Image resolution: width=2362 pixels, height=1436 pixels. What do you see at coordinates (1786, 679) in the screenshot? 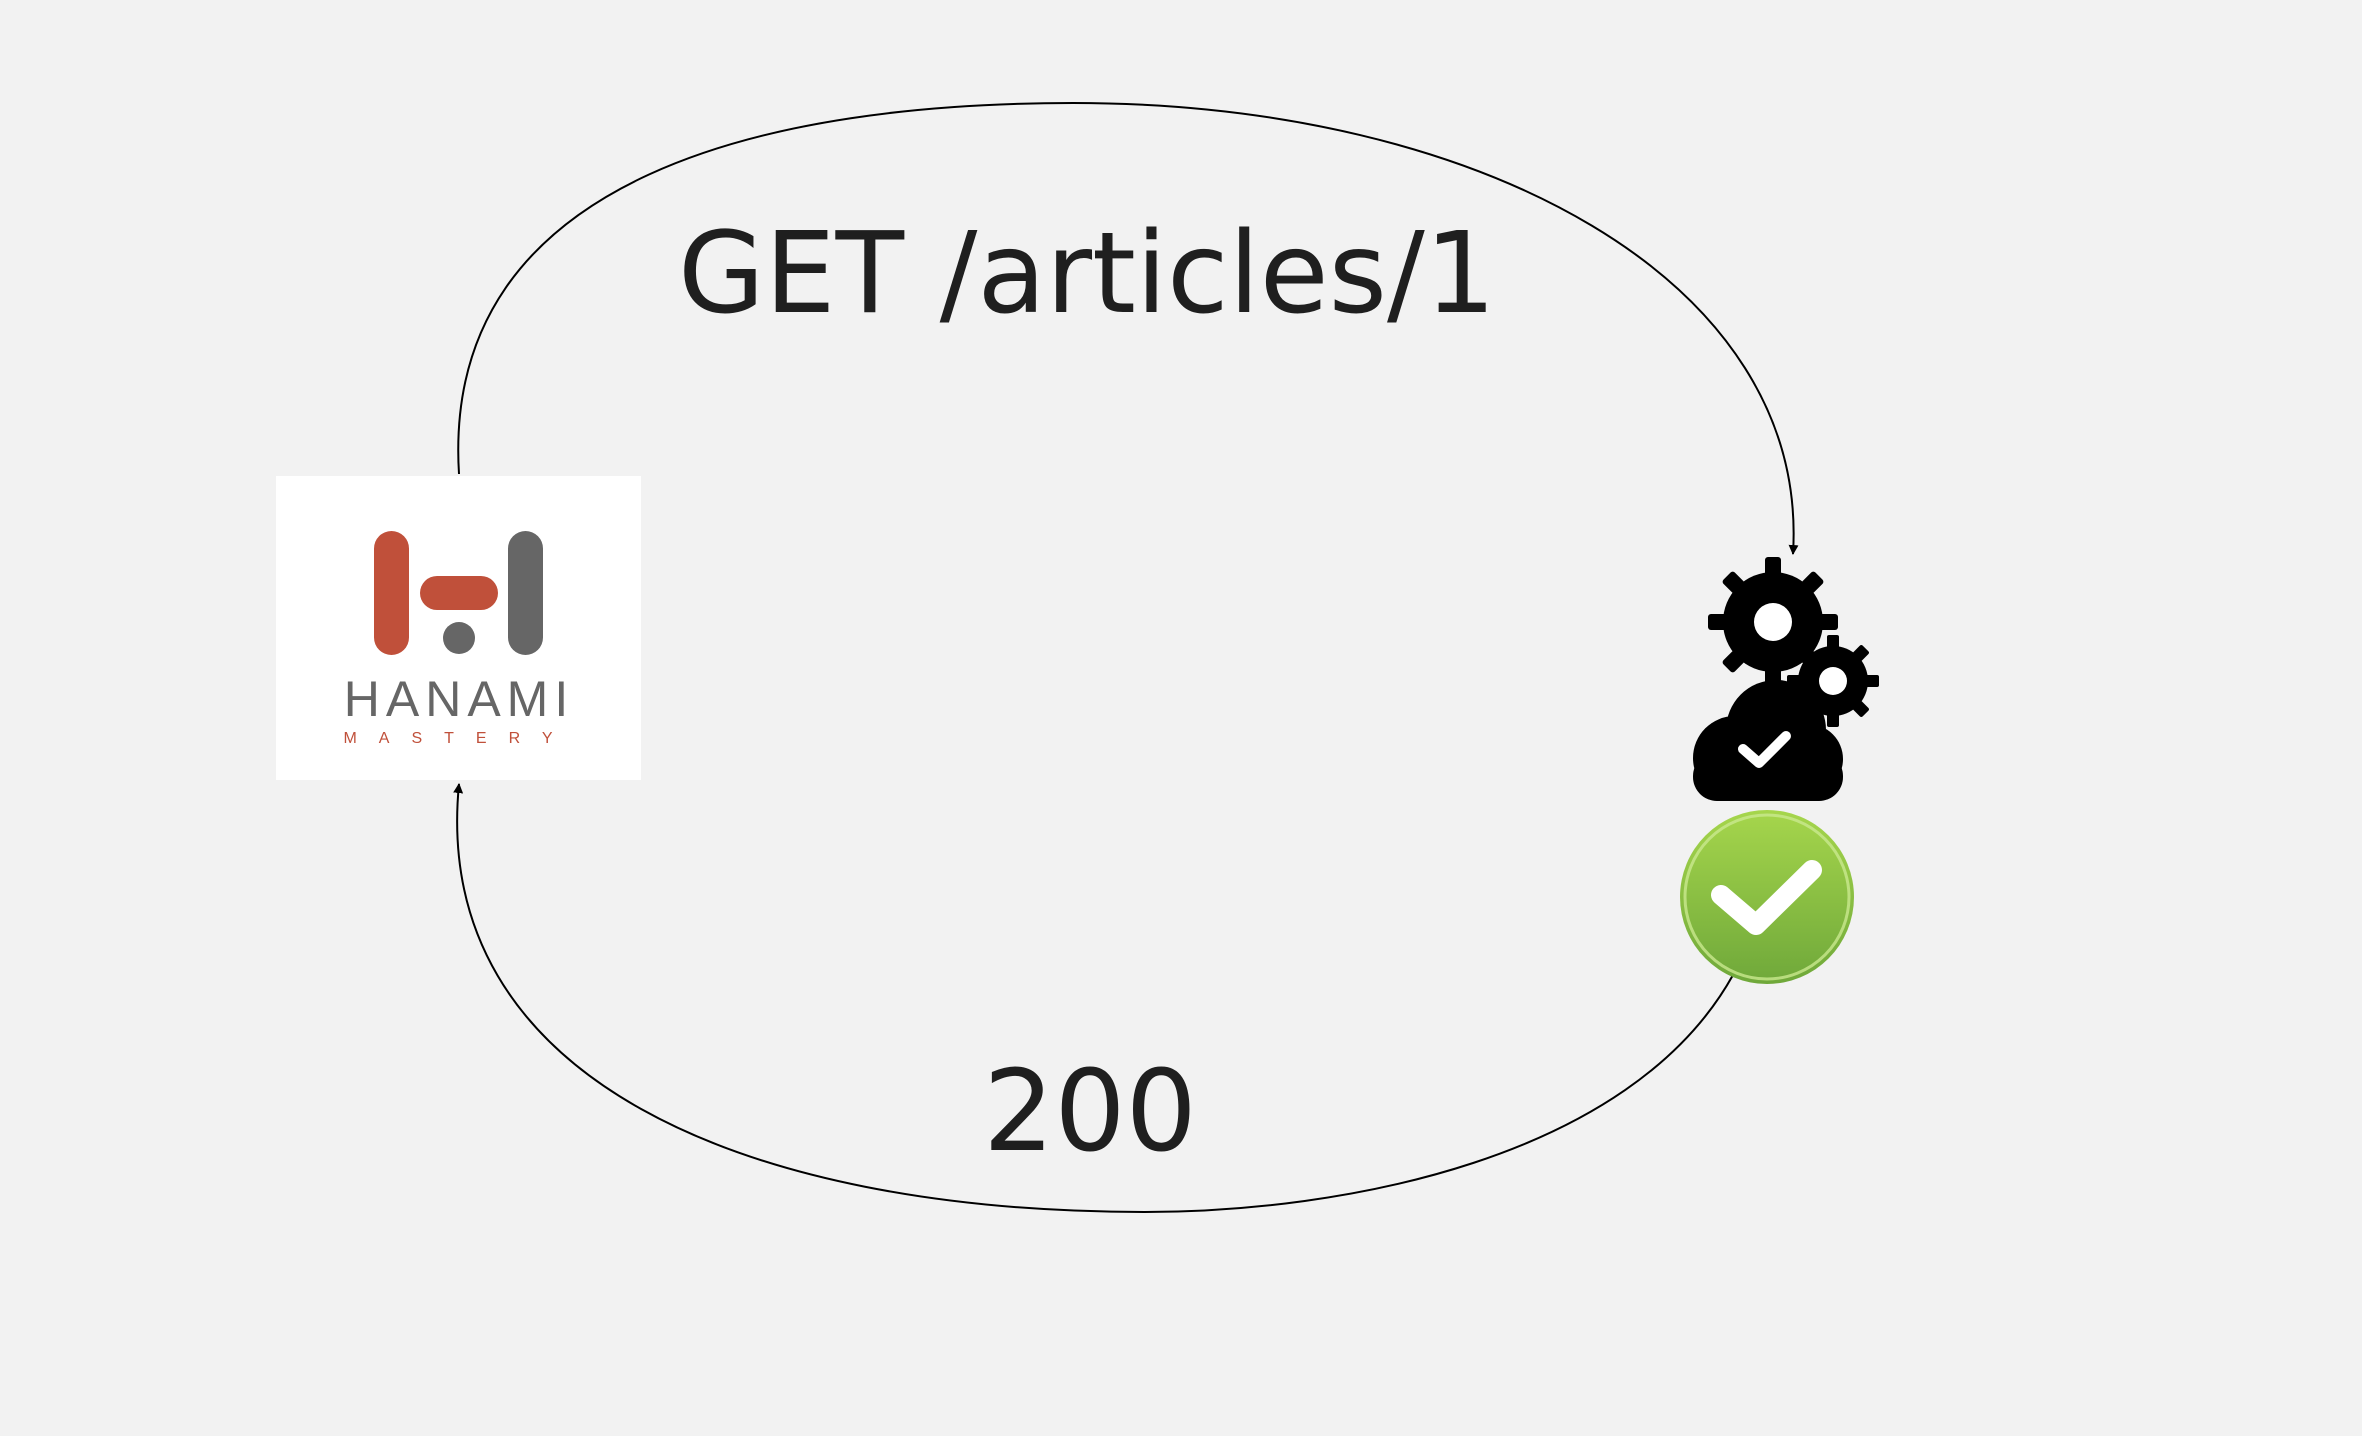
I see `cloud-gears-icon` at bounding box center [1786, 679].